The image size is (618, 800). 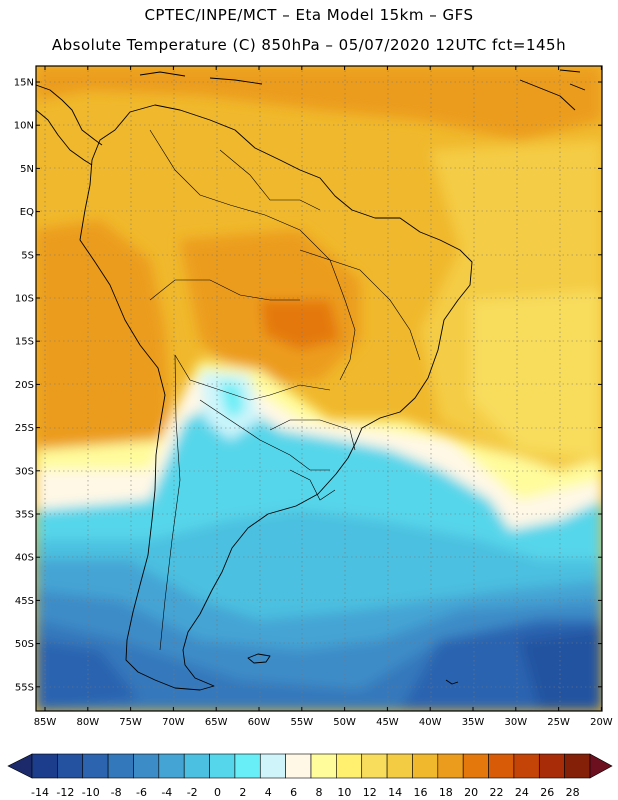 I want to click on colorbar-tick-label: 16, so click(x=420, y=792).